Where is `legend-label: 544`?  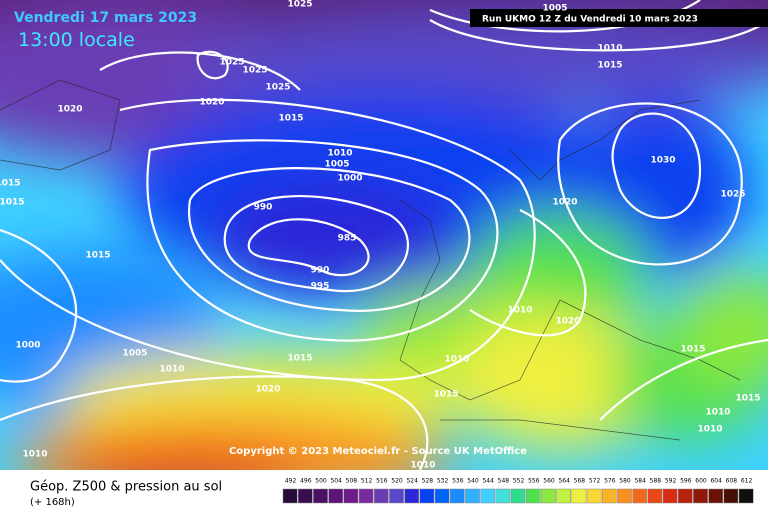
legend-label: 544 is located at coordinates (488, 481).